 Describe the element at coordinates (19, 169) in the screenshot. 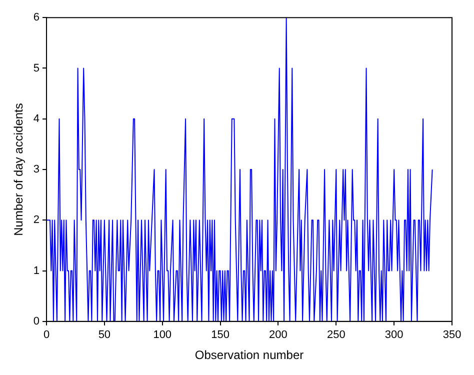

I see `y-axis-title: Number of day accidents` at that location.